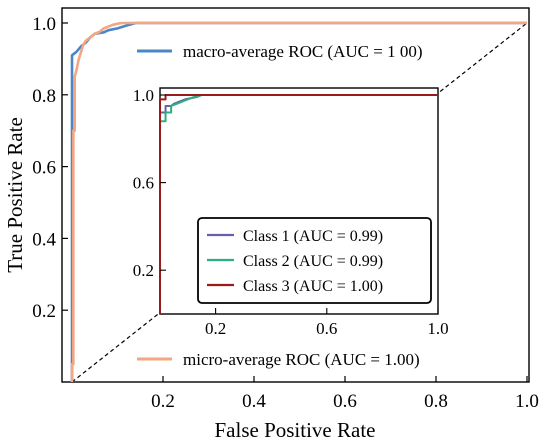 The width and height of the screenshot is (550, 443). Describe the element at coordinates (313, 236) in the screenshot. I see `inset-legend-label-0: Class 1 (AUC = 0.99)` at that location.